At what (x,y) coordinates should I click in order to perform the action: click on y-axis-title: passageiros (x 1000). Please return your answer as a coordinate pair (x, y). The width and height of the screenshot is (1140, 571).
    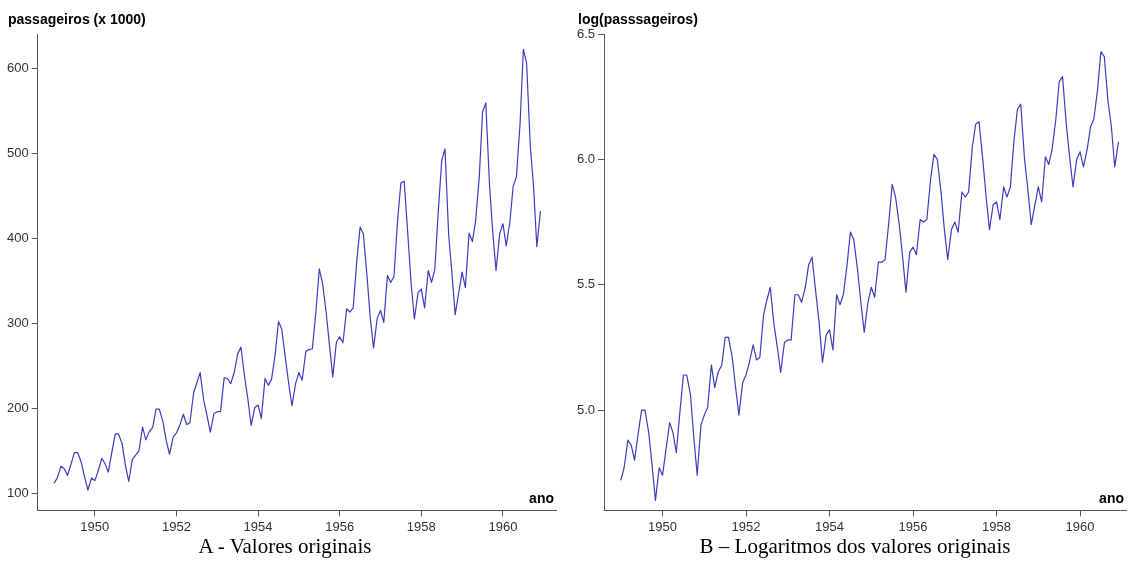
    Looking at the image, I should click on (77, 19).